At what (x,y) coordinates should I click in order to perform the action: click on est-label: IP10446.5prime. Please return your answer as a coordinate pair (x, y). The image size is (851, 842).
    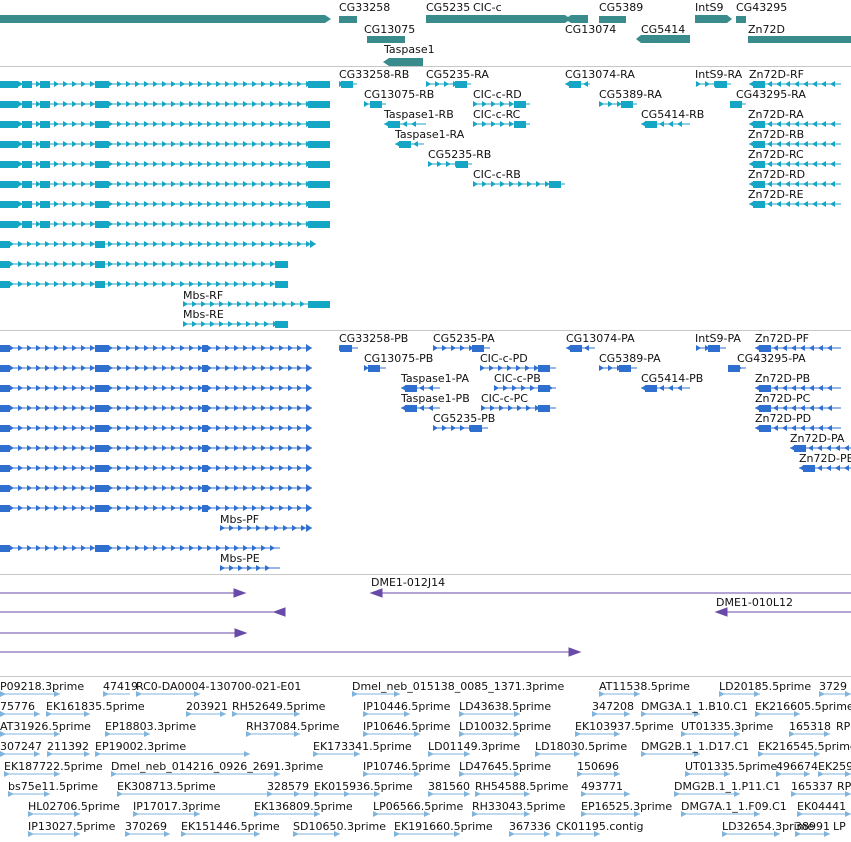
    Looking at the image, I should click on (407, 706).